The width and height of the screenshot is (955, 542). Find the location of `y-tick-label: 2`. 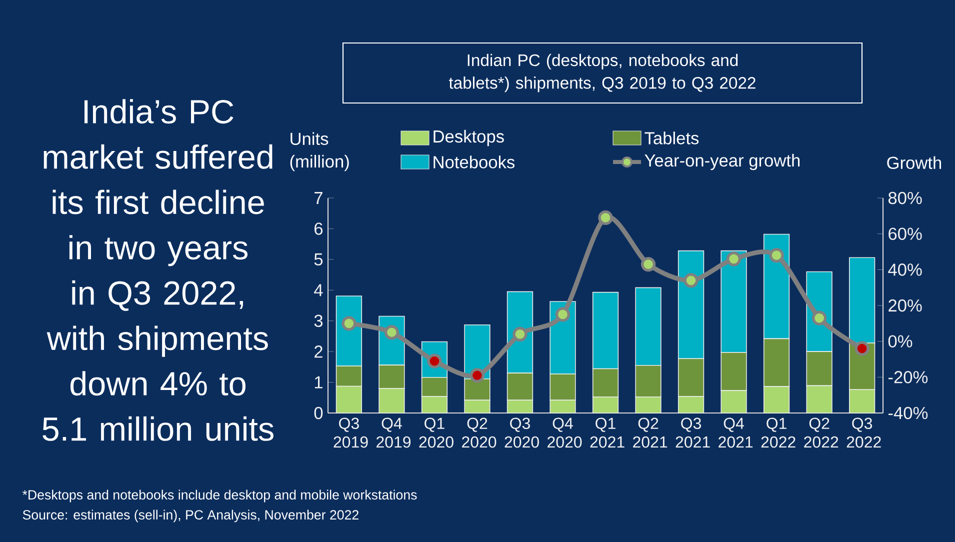

y-tick-label: 2 is located at coordinates (318, 352).